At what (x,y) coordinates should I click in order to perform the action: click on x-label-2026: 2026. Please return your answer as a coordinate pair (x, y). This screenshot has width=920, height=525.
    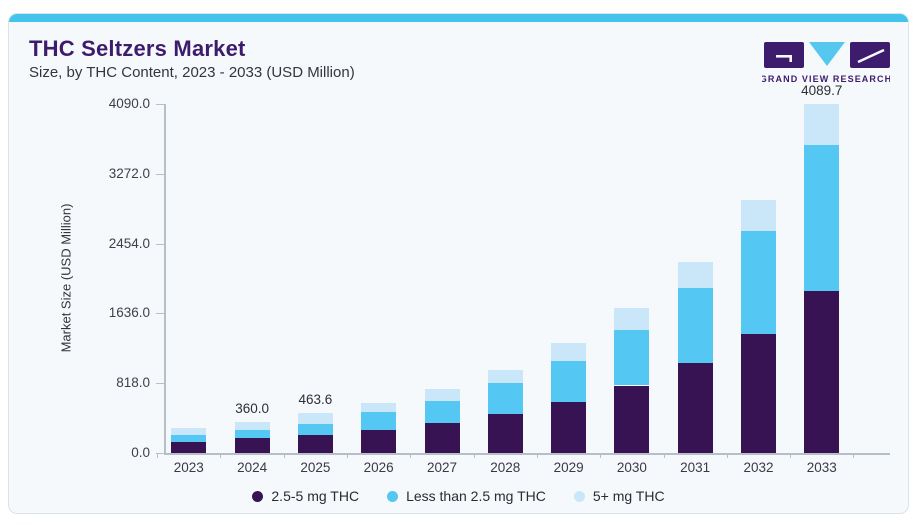
    Looking at the image, I should click on (378, 467).